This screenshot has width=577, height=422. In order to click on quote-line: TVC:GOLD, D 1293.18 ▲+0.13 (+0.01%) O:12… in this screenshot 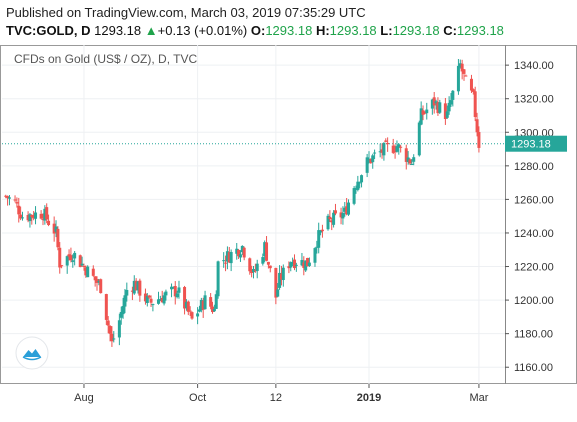, I will do `click(255, 30)`.